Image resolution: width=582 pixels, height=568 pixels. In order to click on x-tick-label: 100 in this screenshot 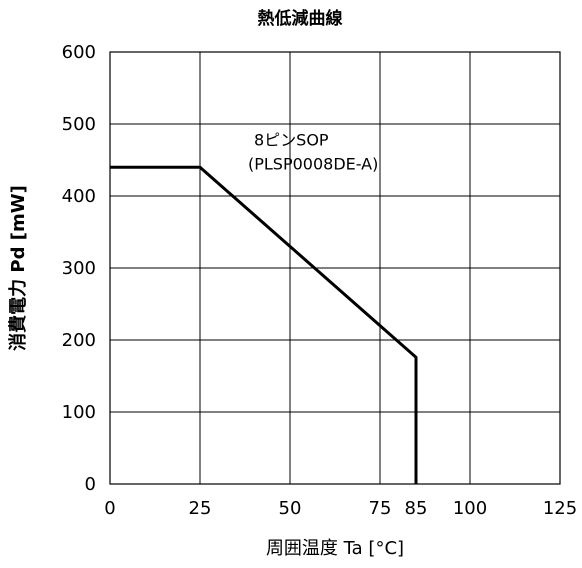, I will do `click(470, 508)`.